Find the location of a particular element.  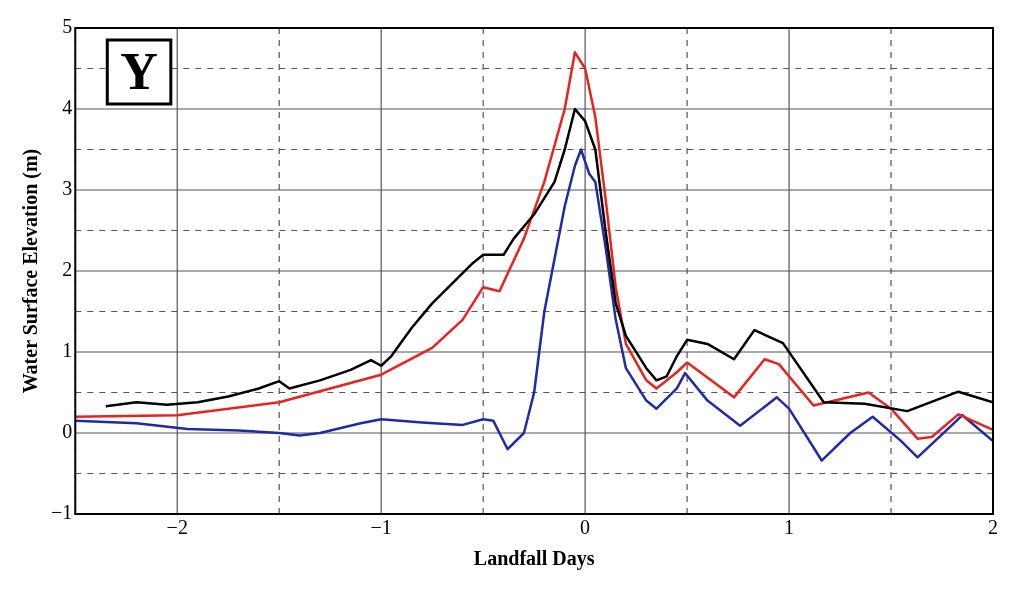

y-tick-label: 4 is located at coordinates (67, 107).